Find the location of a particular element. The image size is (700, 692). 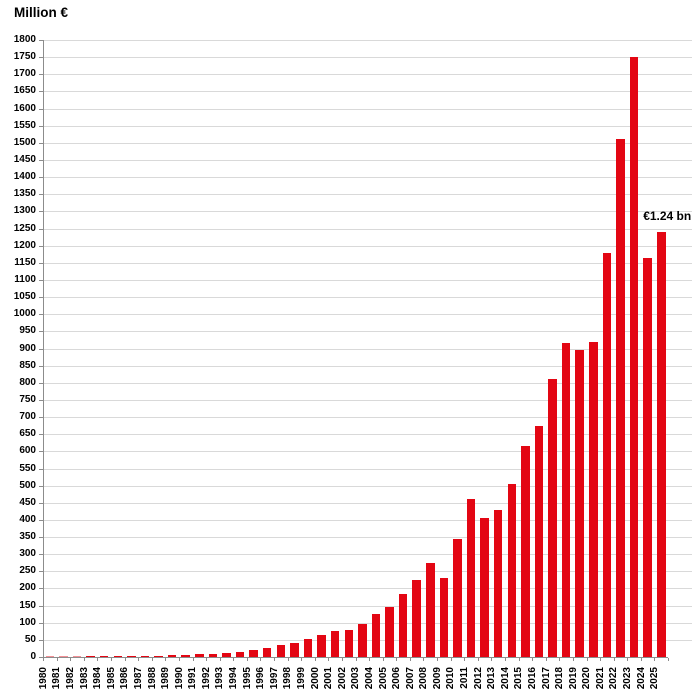

x-tick-label: 2012 is located at coordinates (478, 678).